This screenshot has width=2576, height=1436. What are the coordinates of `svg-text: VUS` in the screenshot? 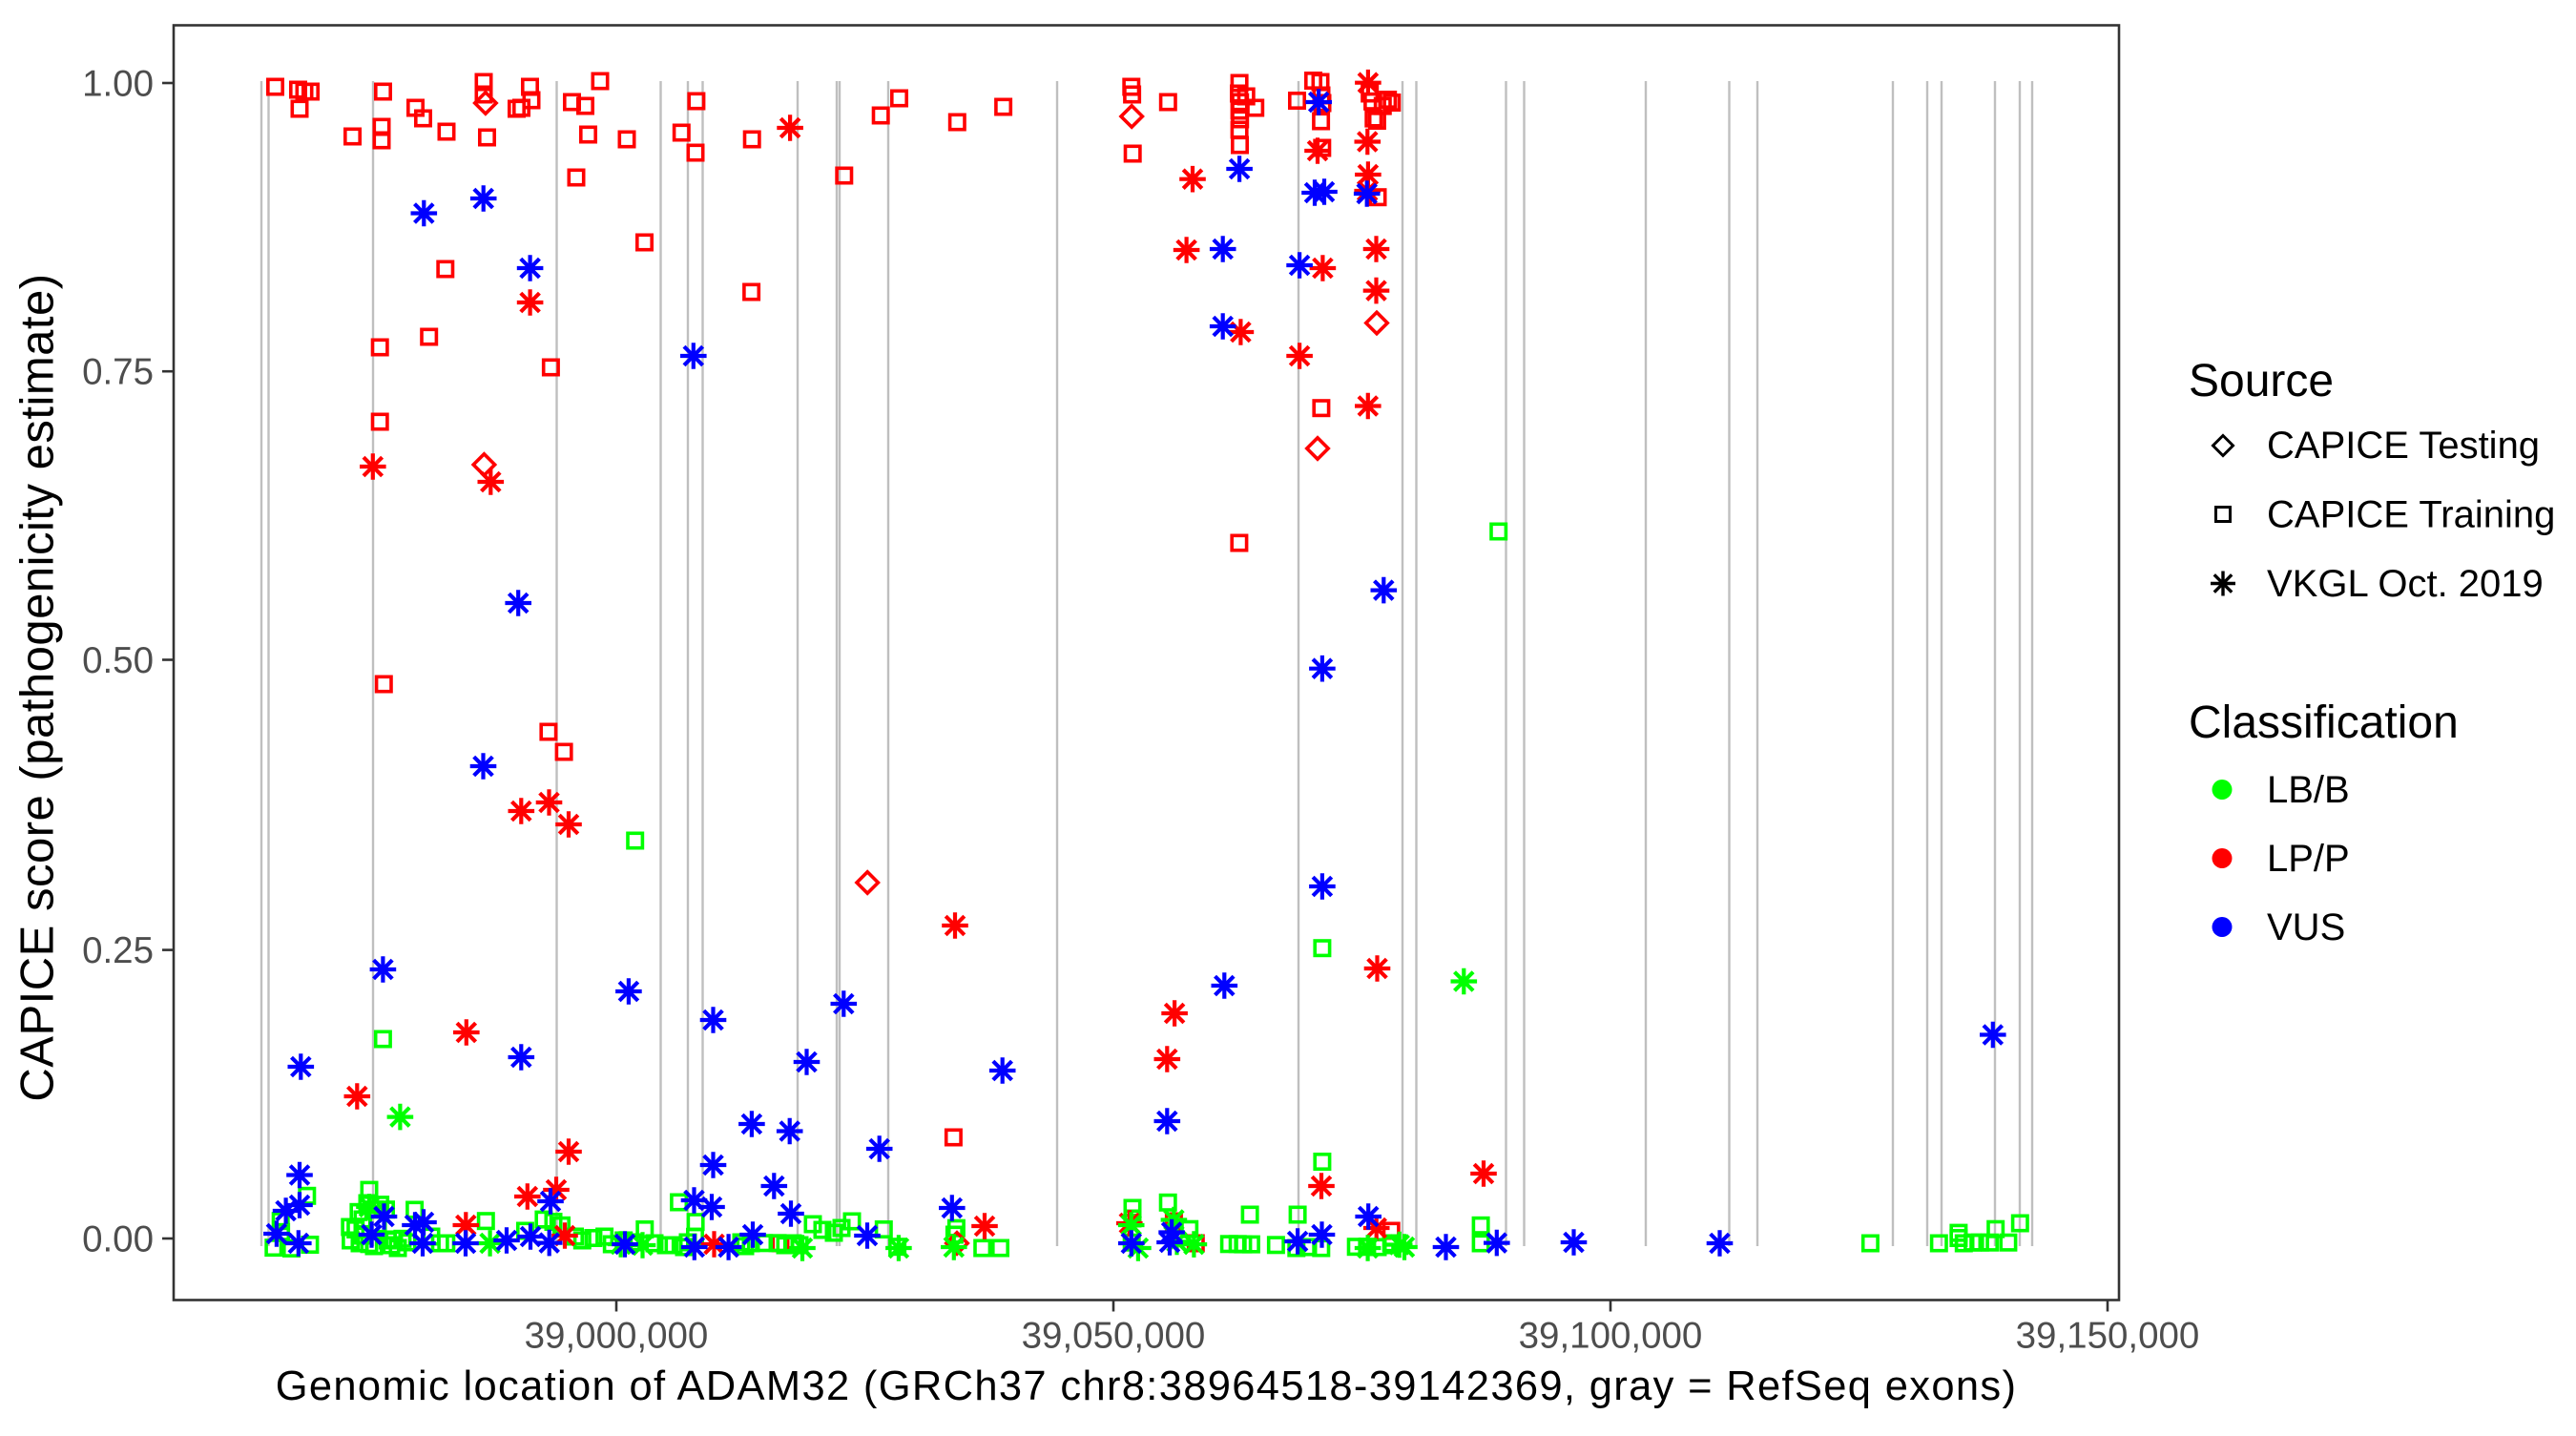 It's located at (2306, 927).